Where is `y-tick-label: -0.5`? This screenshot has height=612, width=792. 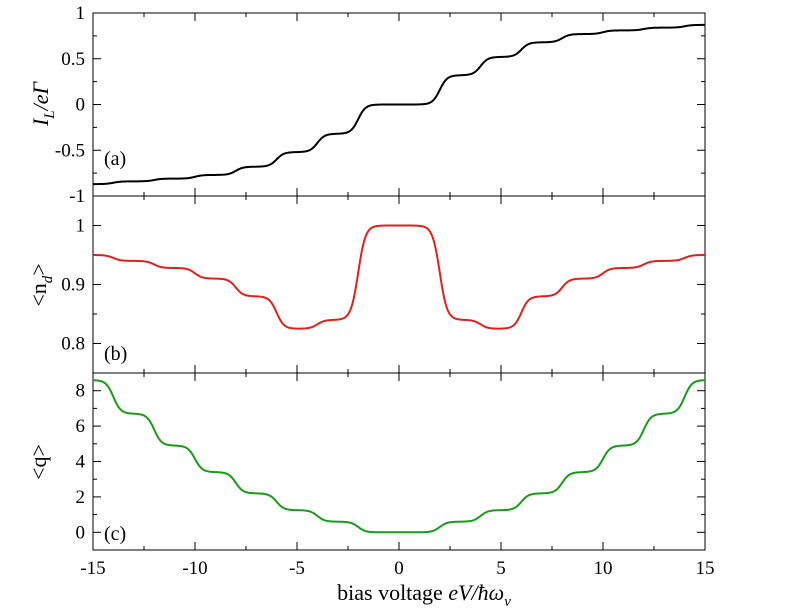
y-tick-label: -0.5 is located at coordinates (70, 150).